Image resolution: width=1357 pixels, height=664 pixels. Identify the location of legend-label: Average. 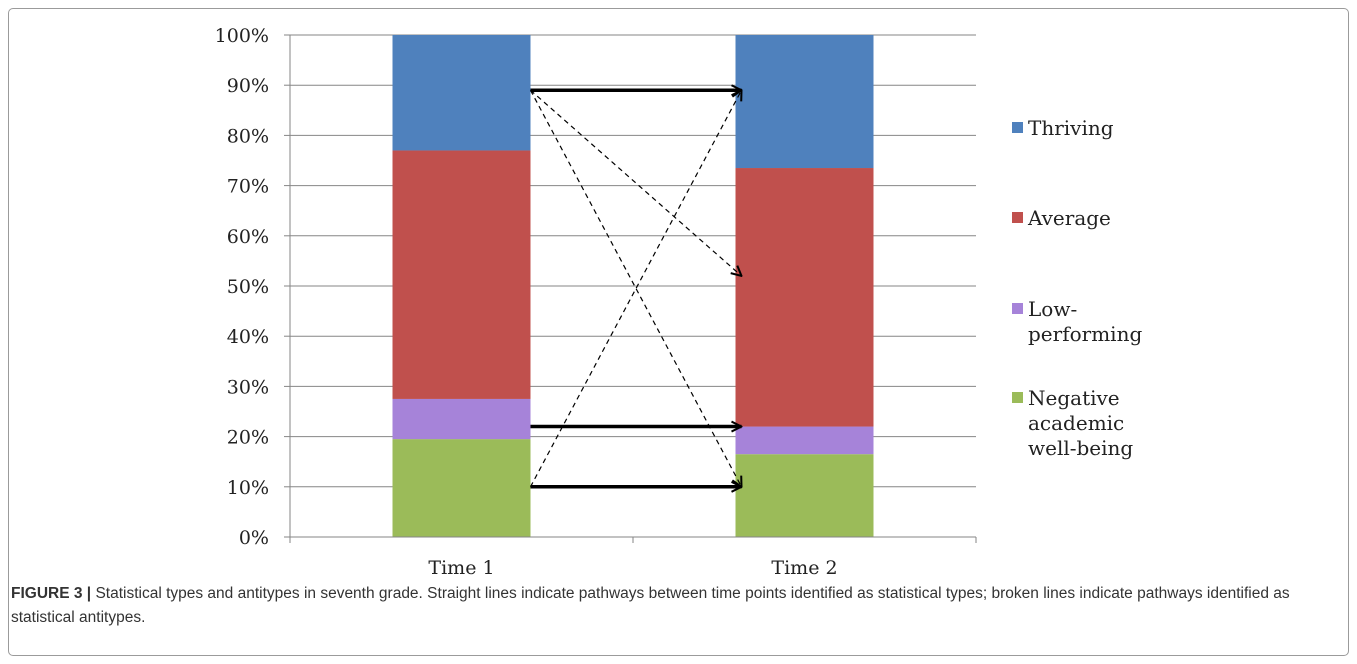
(1069, 218).